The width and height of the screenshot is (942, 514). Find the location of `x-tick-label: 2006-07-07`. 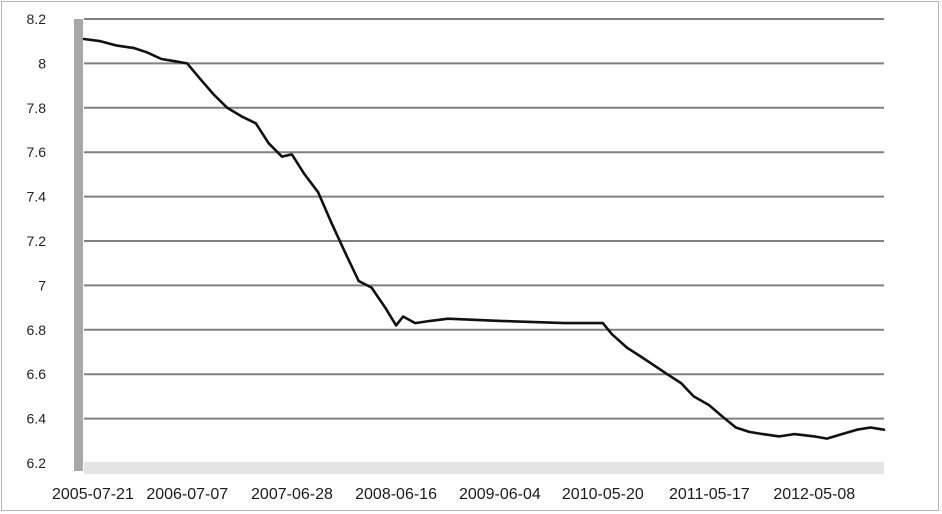

x-tick-label: 2006-07-07 is located at coordinates (187, 494).